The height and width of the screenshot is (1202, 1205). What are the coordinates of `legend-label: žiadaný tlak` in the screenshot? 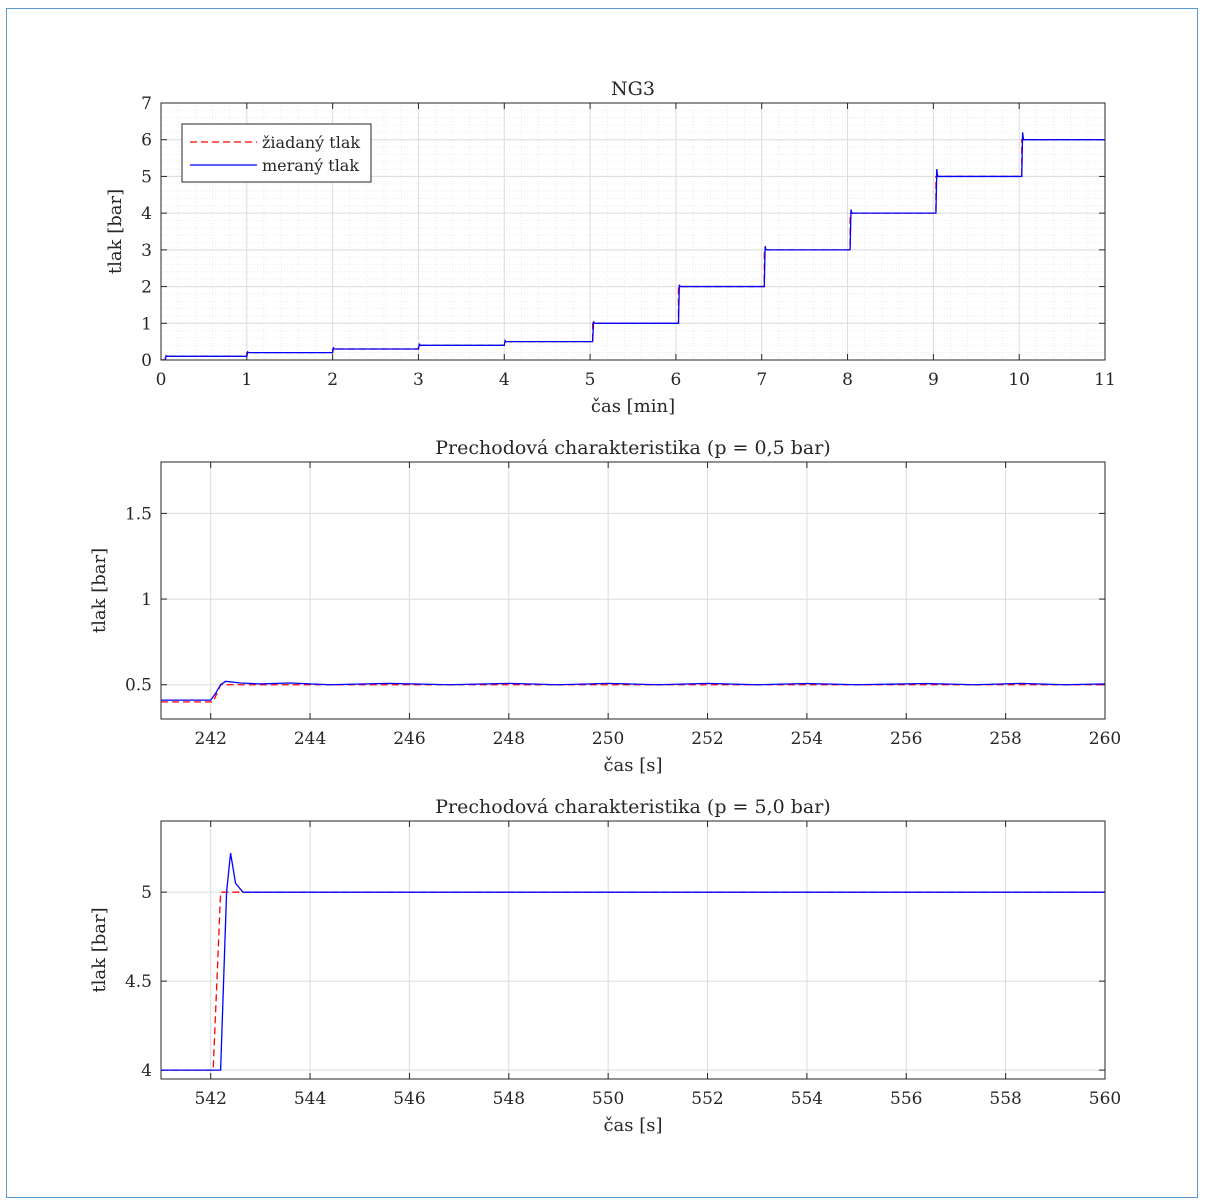 It's located at (311, 142).